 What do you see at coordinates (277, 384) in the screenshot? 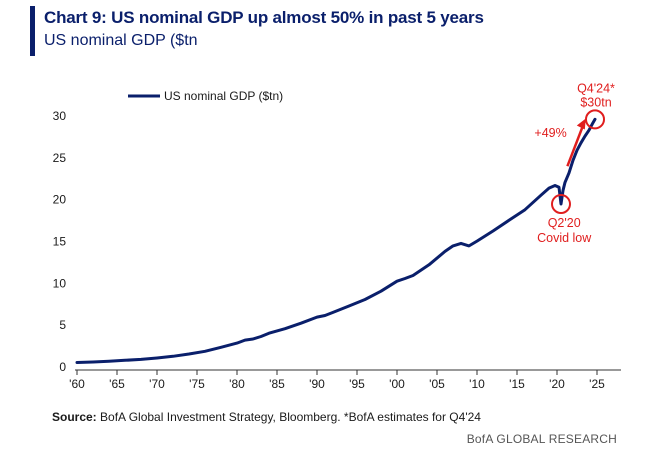
I see `x-tick-label: '85` at bounding box center [277, 384].